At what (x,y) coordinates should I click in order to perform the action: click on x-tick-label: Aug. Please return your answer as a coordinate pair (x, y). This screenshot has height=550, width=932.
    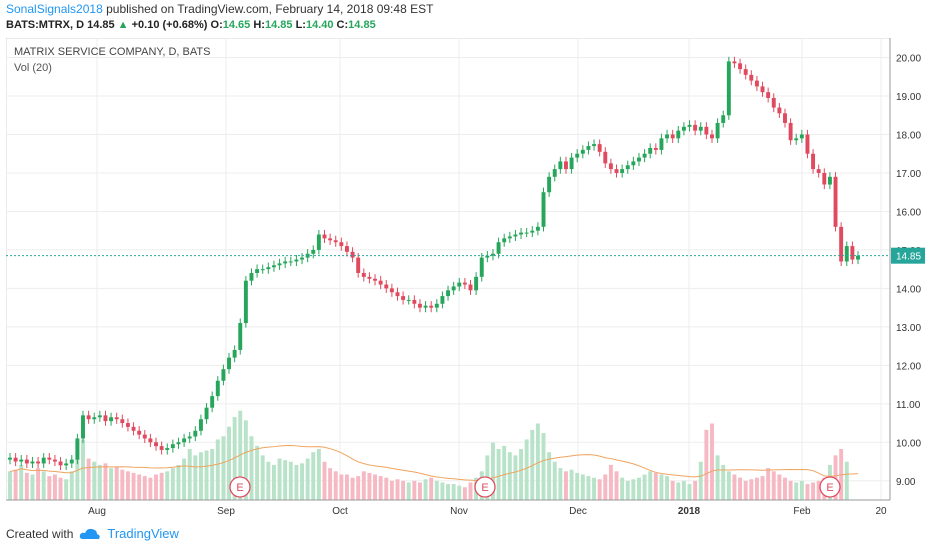
    Looking at the image, I should click on (97, 511).